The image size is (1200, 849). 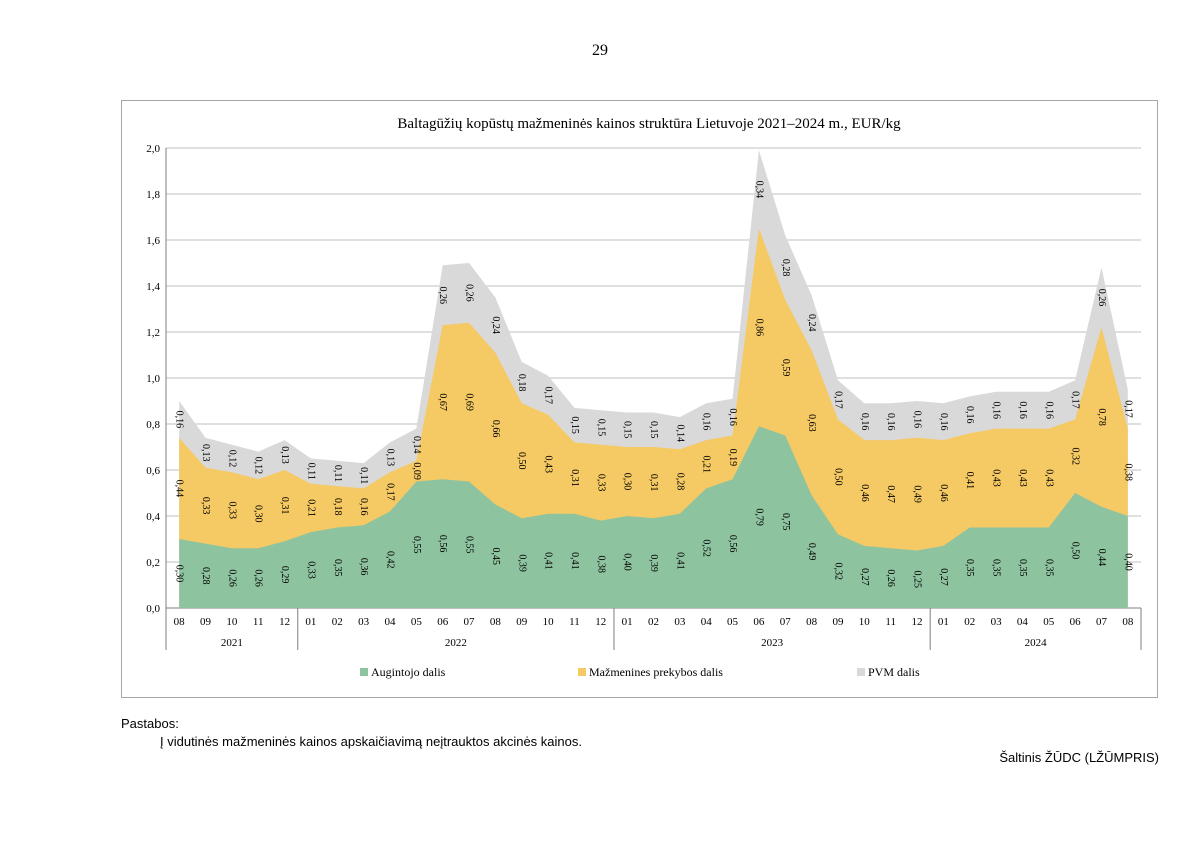 I want to click on data-label: 0,21, so click(x=310, y=508).